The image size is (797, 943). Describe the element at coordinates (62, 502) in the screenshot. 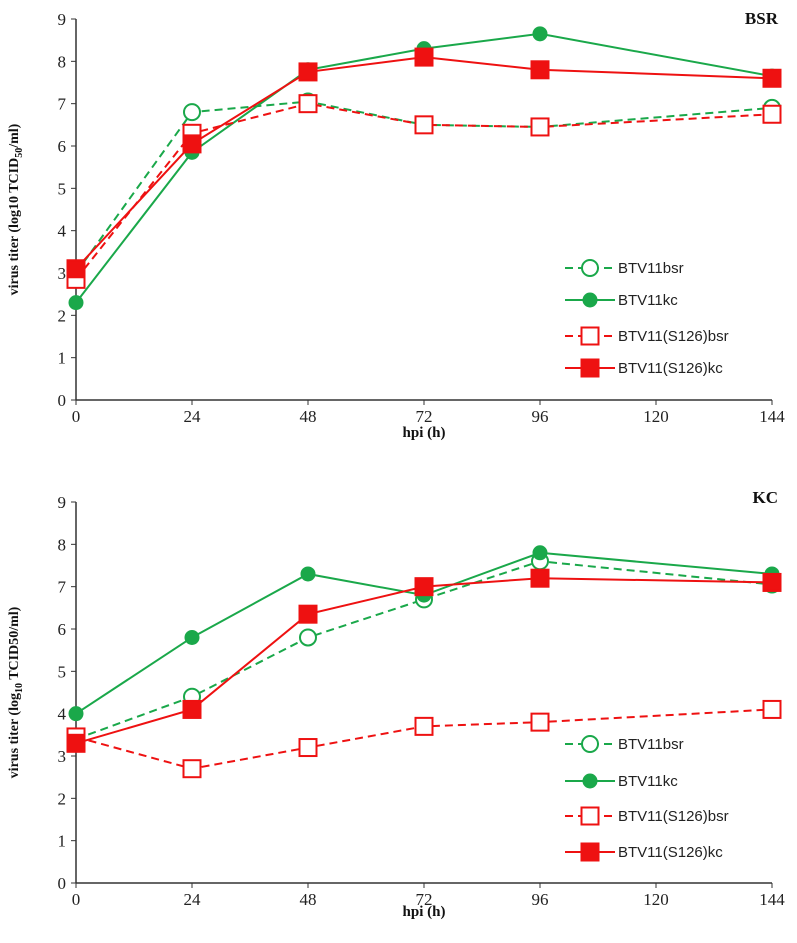

I see `y-tick-label: 9` at that location.